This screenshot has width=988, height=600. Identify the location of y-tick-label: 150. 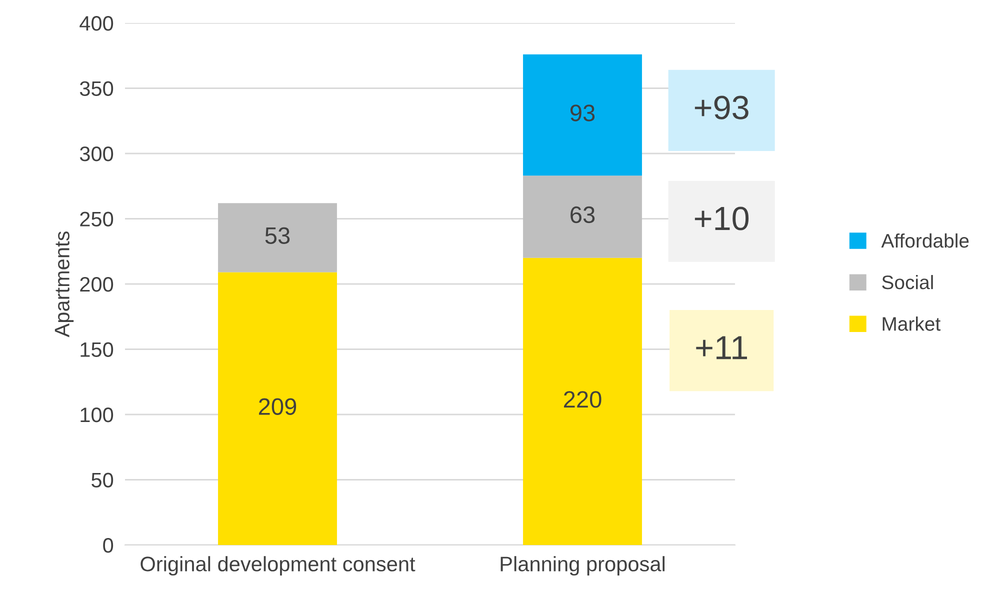
(97, 350).